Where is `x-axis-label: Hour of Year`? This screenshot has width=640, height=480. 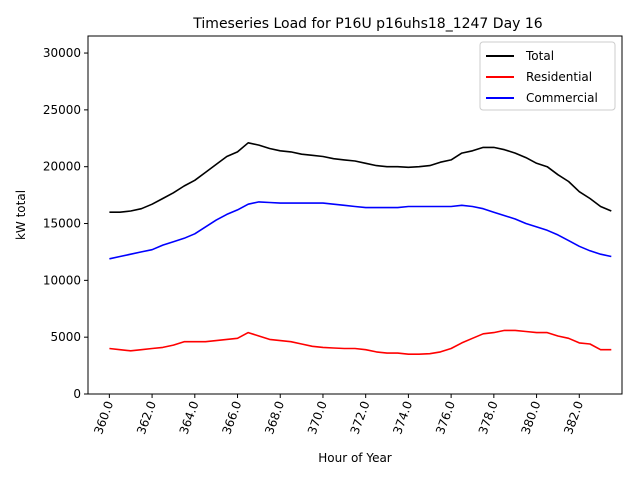 x-axis-label: Hour of Year is located at coordinates (355, 458).